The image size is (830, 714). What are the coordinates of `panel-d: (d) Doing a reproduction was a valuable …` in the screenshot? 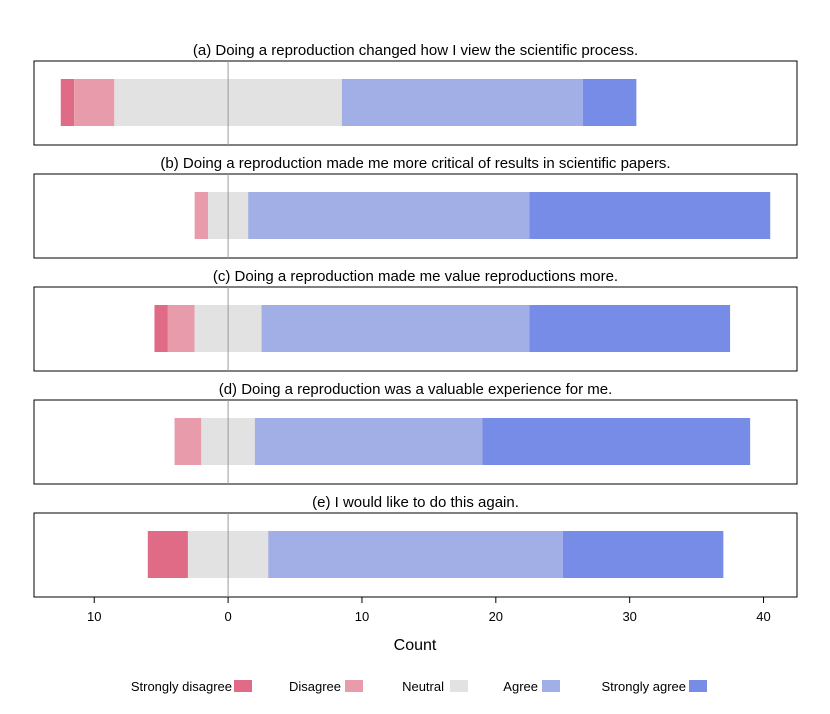 It's located at (415, 433).